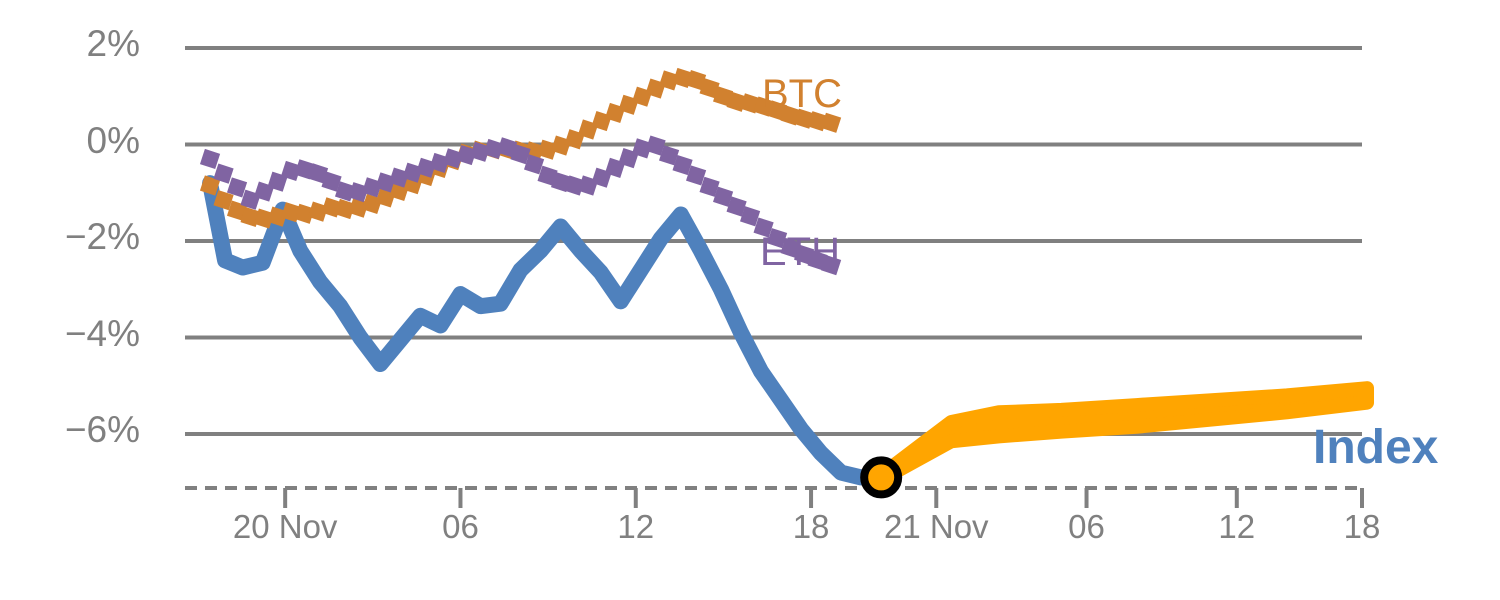  I want to click on current-value-marker, so click(881, 477).